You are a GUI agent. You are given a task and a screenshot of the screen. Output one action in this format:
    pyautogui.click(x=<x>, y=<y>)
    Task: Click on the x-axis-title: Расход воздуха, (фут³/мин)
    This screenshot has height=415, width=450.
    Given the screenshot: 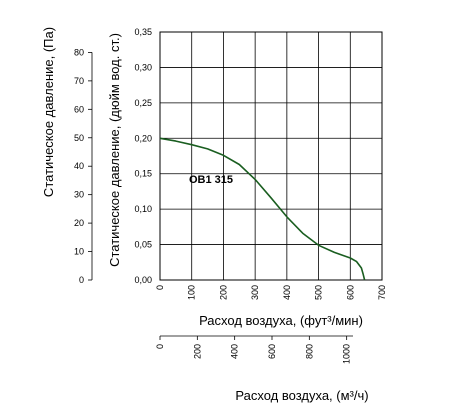 What is the action you would take?
    pyautogui.click(x=281, y=320)
    